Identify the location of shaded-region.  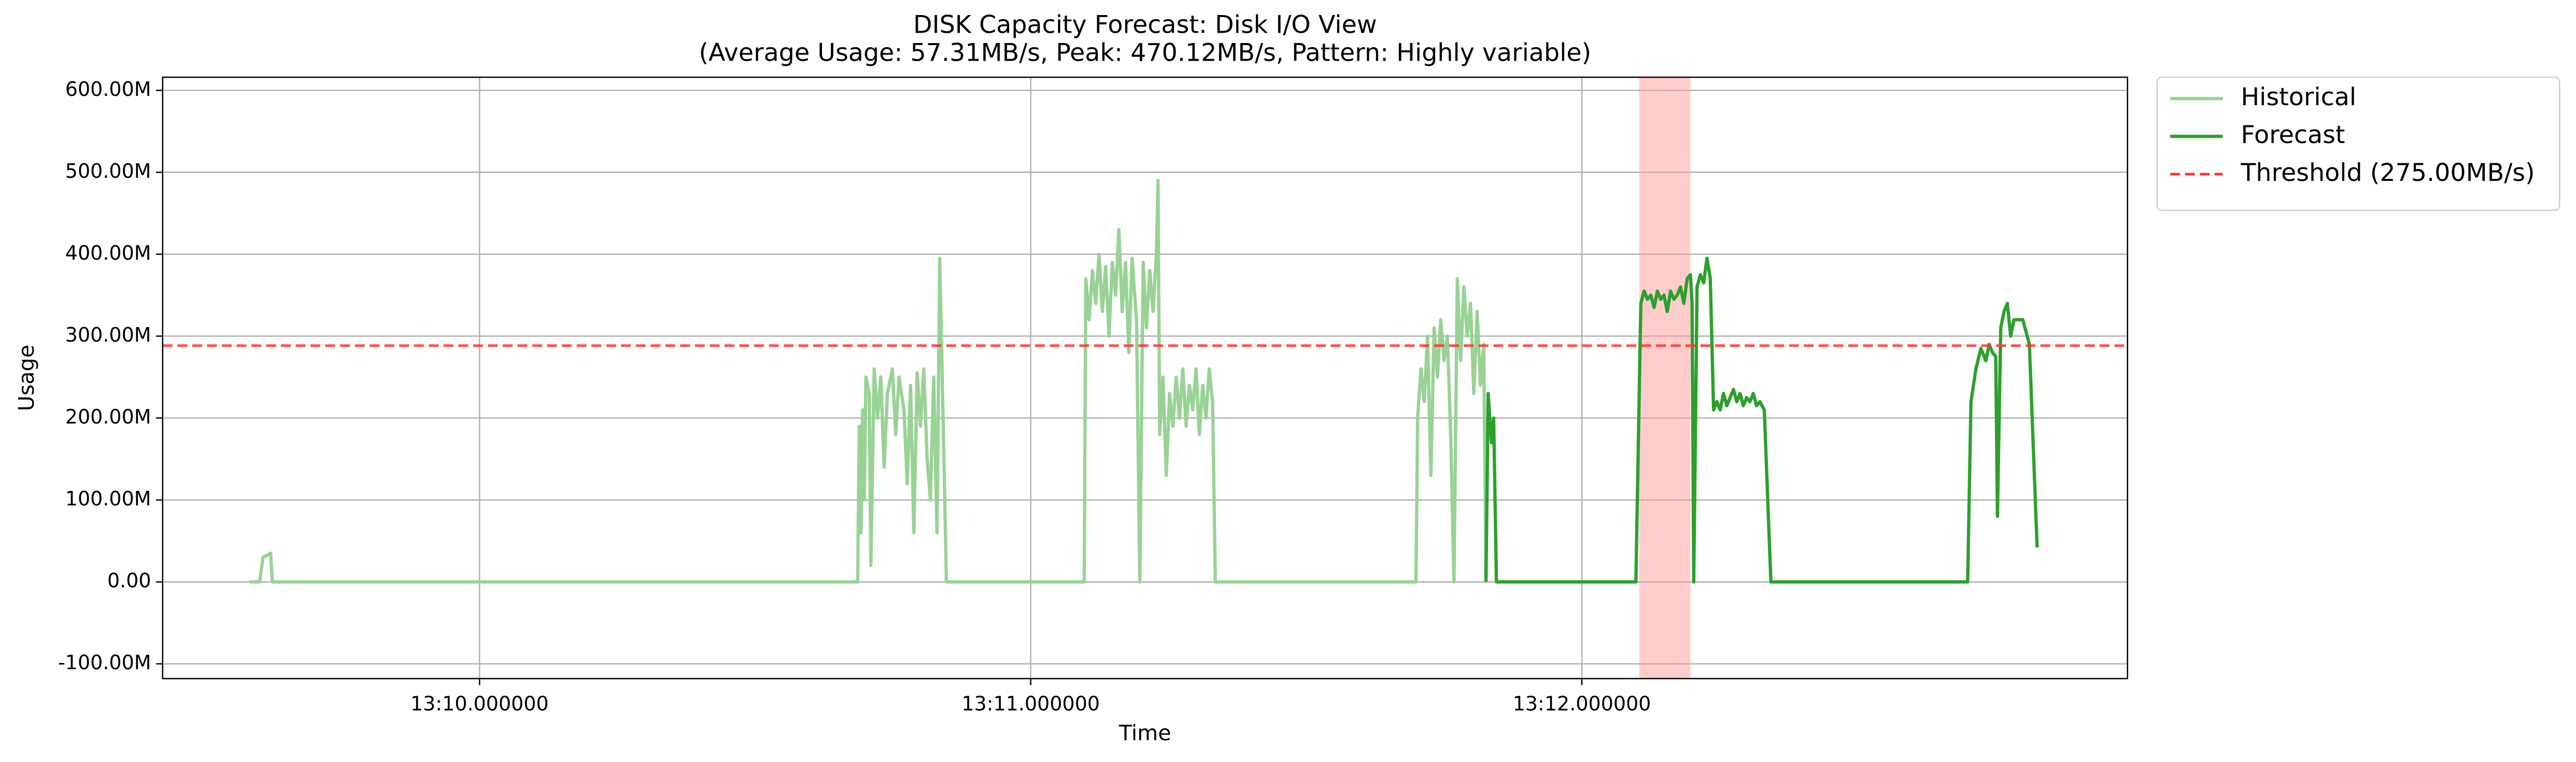
(1665, 378).